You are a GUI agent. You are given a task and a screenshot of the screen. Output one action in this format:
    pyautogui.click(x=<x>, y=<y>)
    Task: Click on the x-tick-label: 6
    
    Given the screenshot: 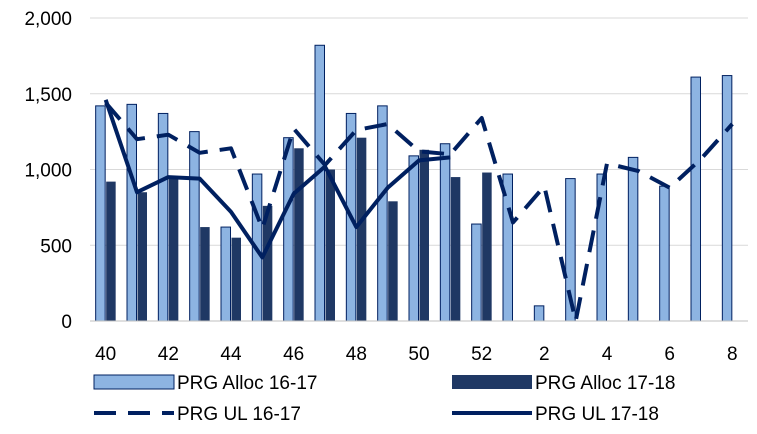 What is the action you would take?
    pyautogui.click(x=669, y=354)
    